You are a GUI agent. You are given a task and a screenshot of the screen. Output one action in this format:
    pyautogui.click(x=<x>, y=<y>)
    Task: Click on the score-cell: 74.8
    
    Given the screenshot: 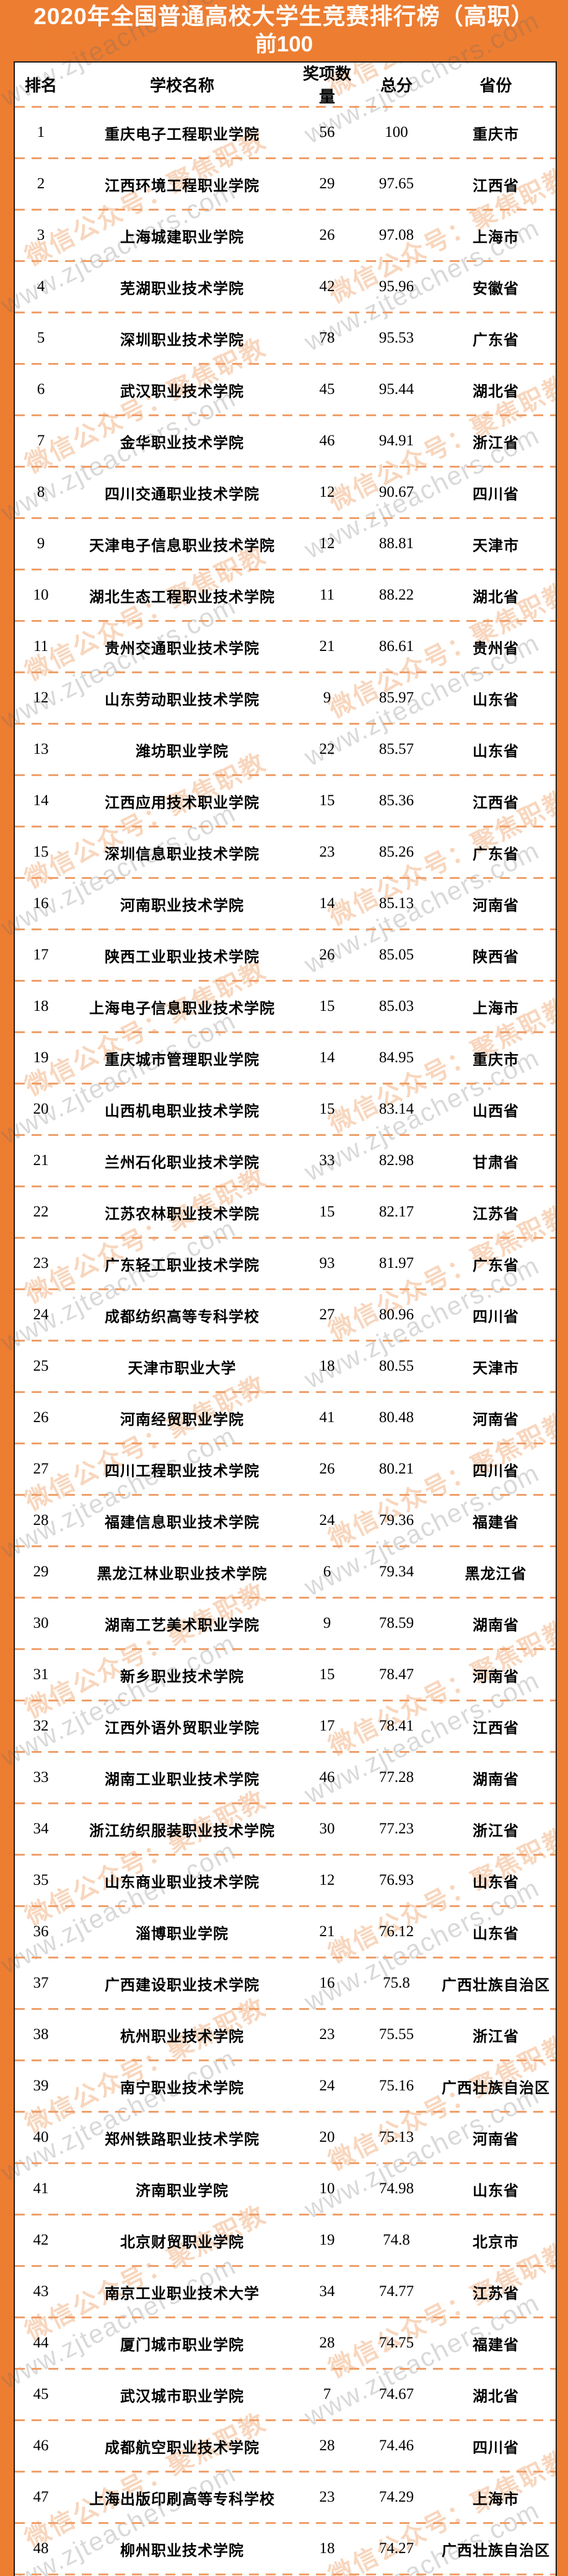 What is the action you would take?
    pyautogui.click(x=396, y=2240)
    